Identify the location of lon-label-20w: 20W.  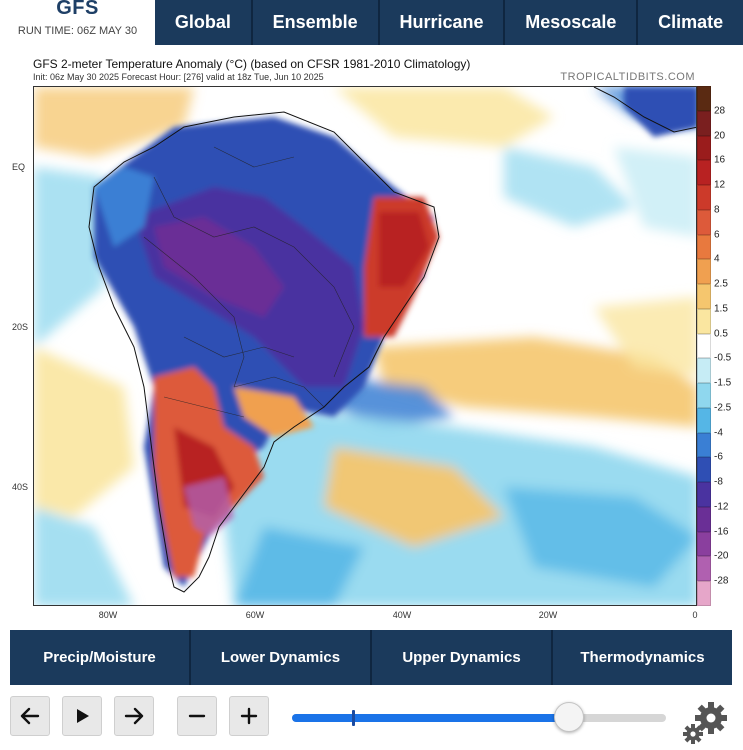
(548, 615).